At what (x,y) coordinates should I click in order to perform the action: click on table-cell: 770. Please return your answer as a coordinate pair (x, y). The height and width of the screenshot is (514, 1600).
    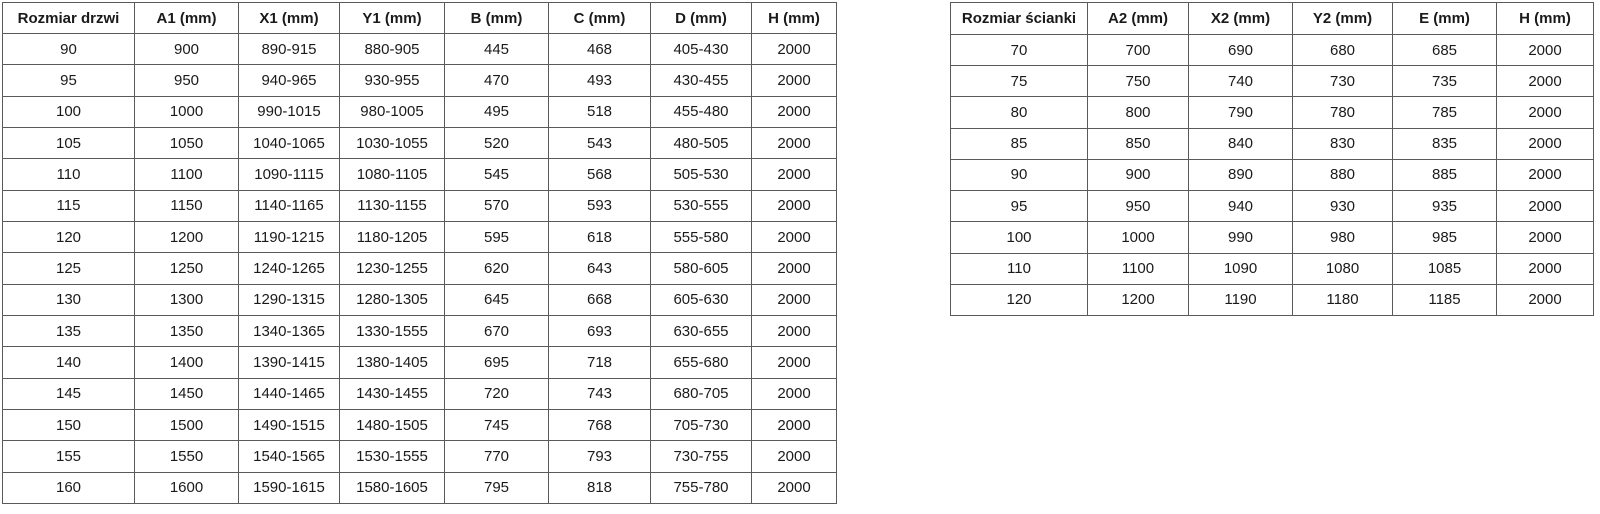
    Looking at the image, I should click on (496, 456).